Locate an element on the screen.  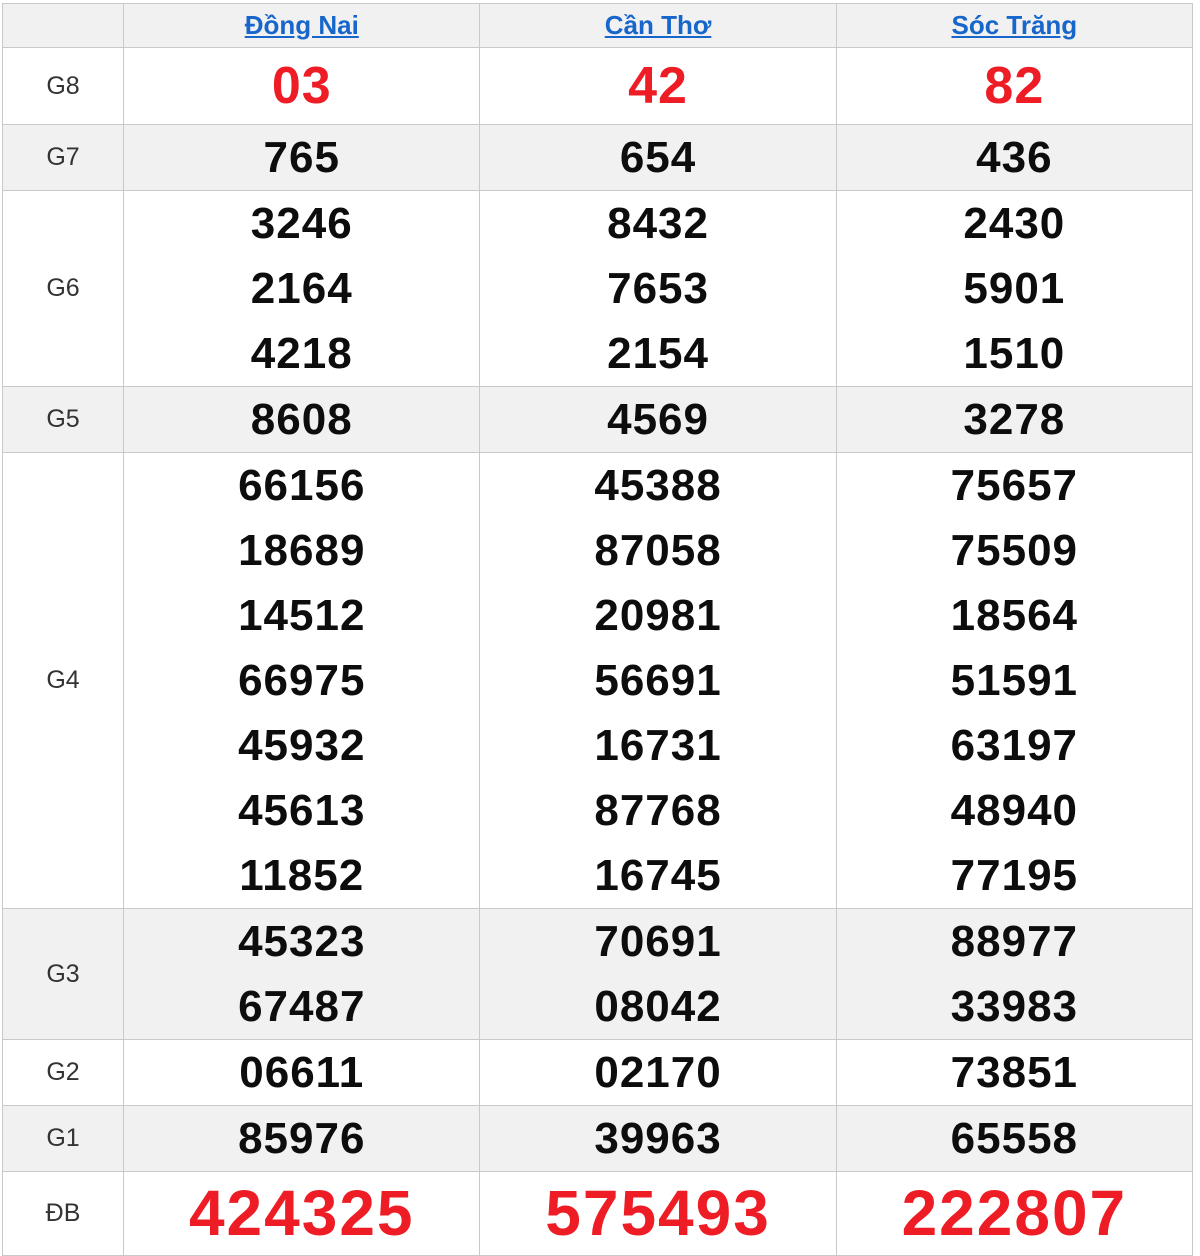
prize-number: 45323 is located at coordinates (302, 941).